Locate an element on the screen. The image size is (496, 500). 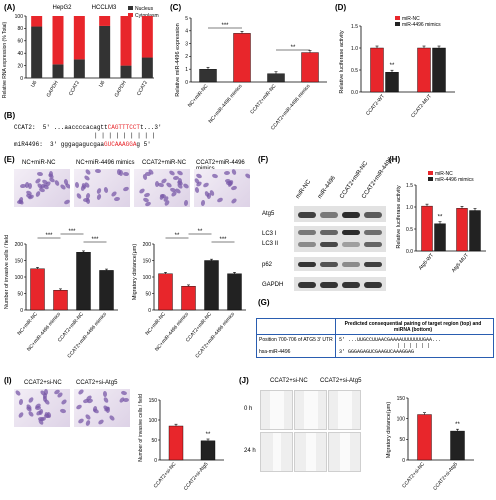
blot-strip is located at coordinates (340, 284).